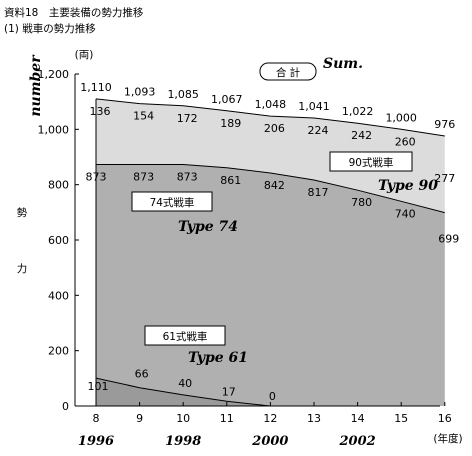  What do you see at coordinates (96, 418) in the screenshot?
I see `x-tick-label: 8` at bounding box center [96, 418].